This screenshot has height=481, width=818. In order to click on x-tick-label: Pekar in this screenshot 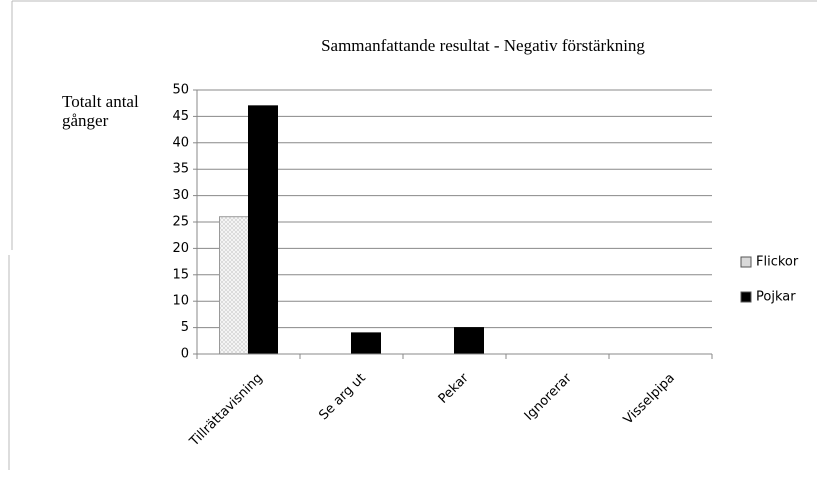, I will do `click(454, 388)`.